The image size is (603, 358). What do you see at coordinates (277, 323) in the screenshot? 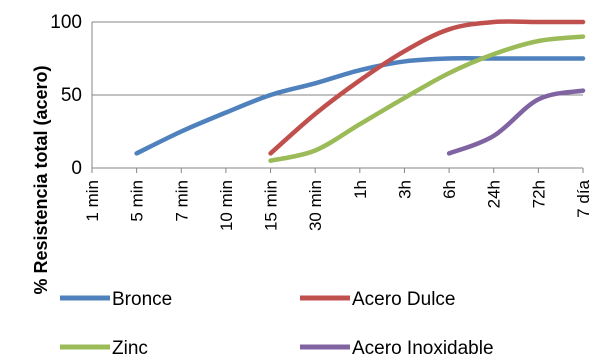
I see `legend-layer: Bronce Acero Dulce Zinc Acero Inoxidable` at bounding box center [277, 323].